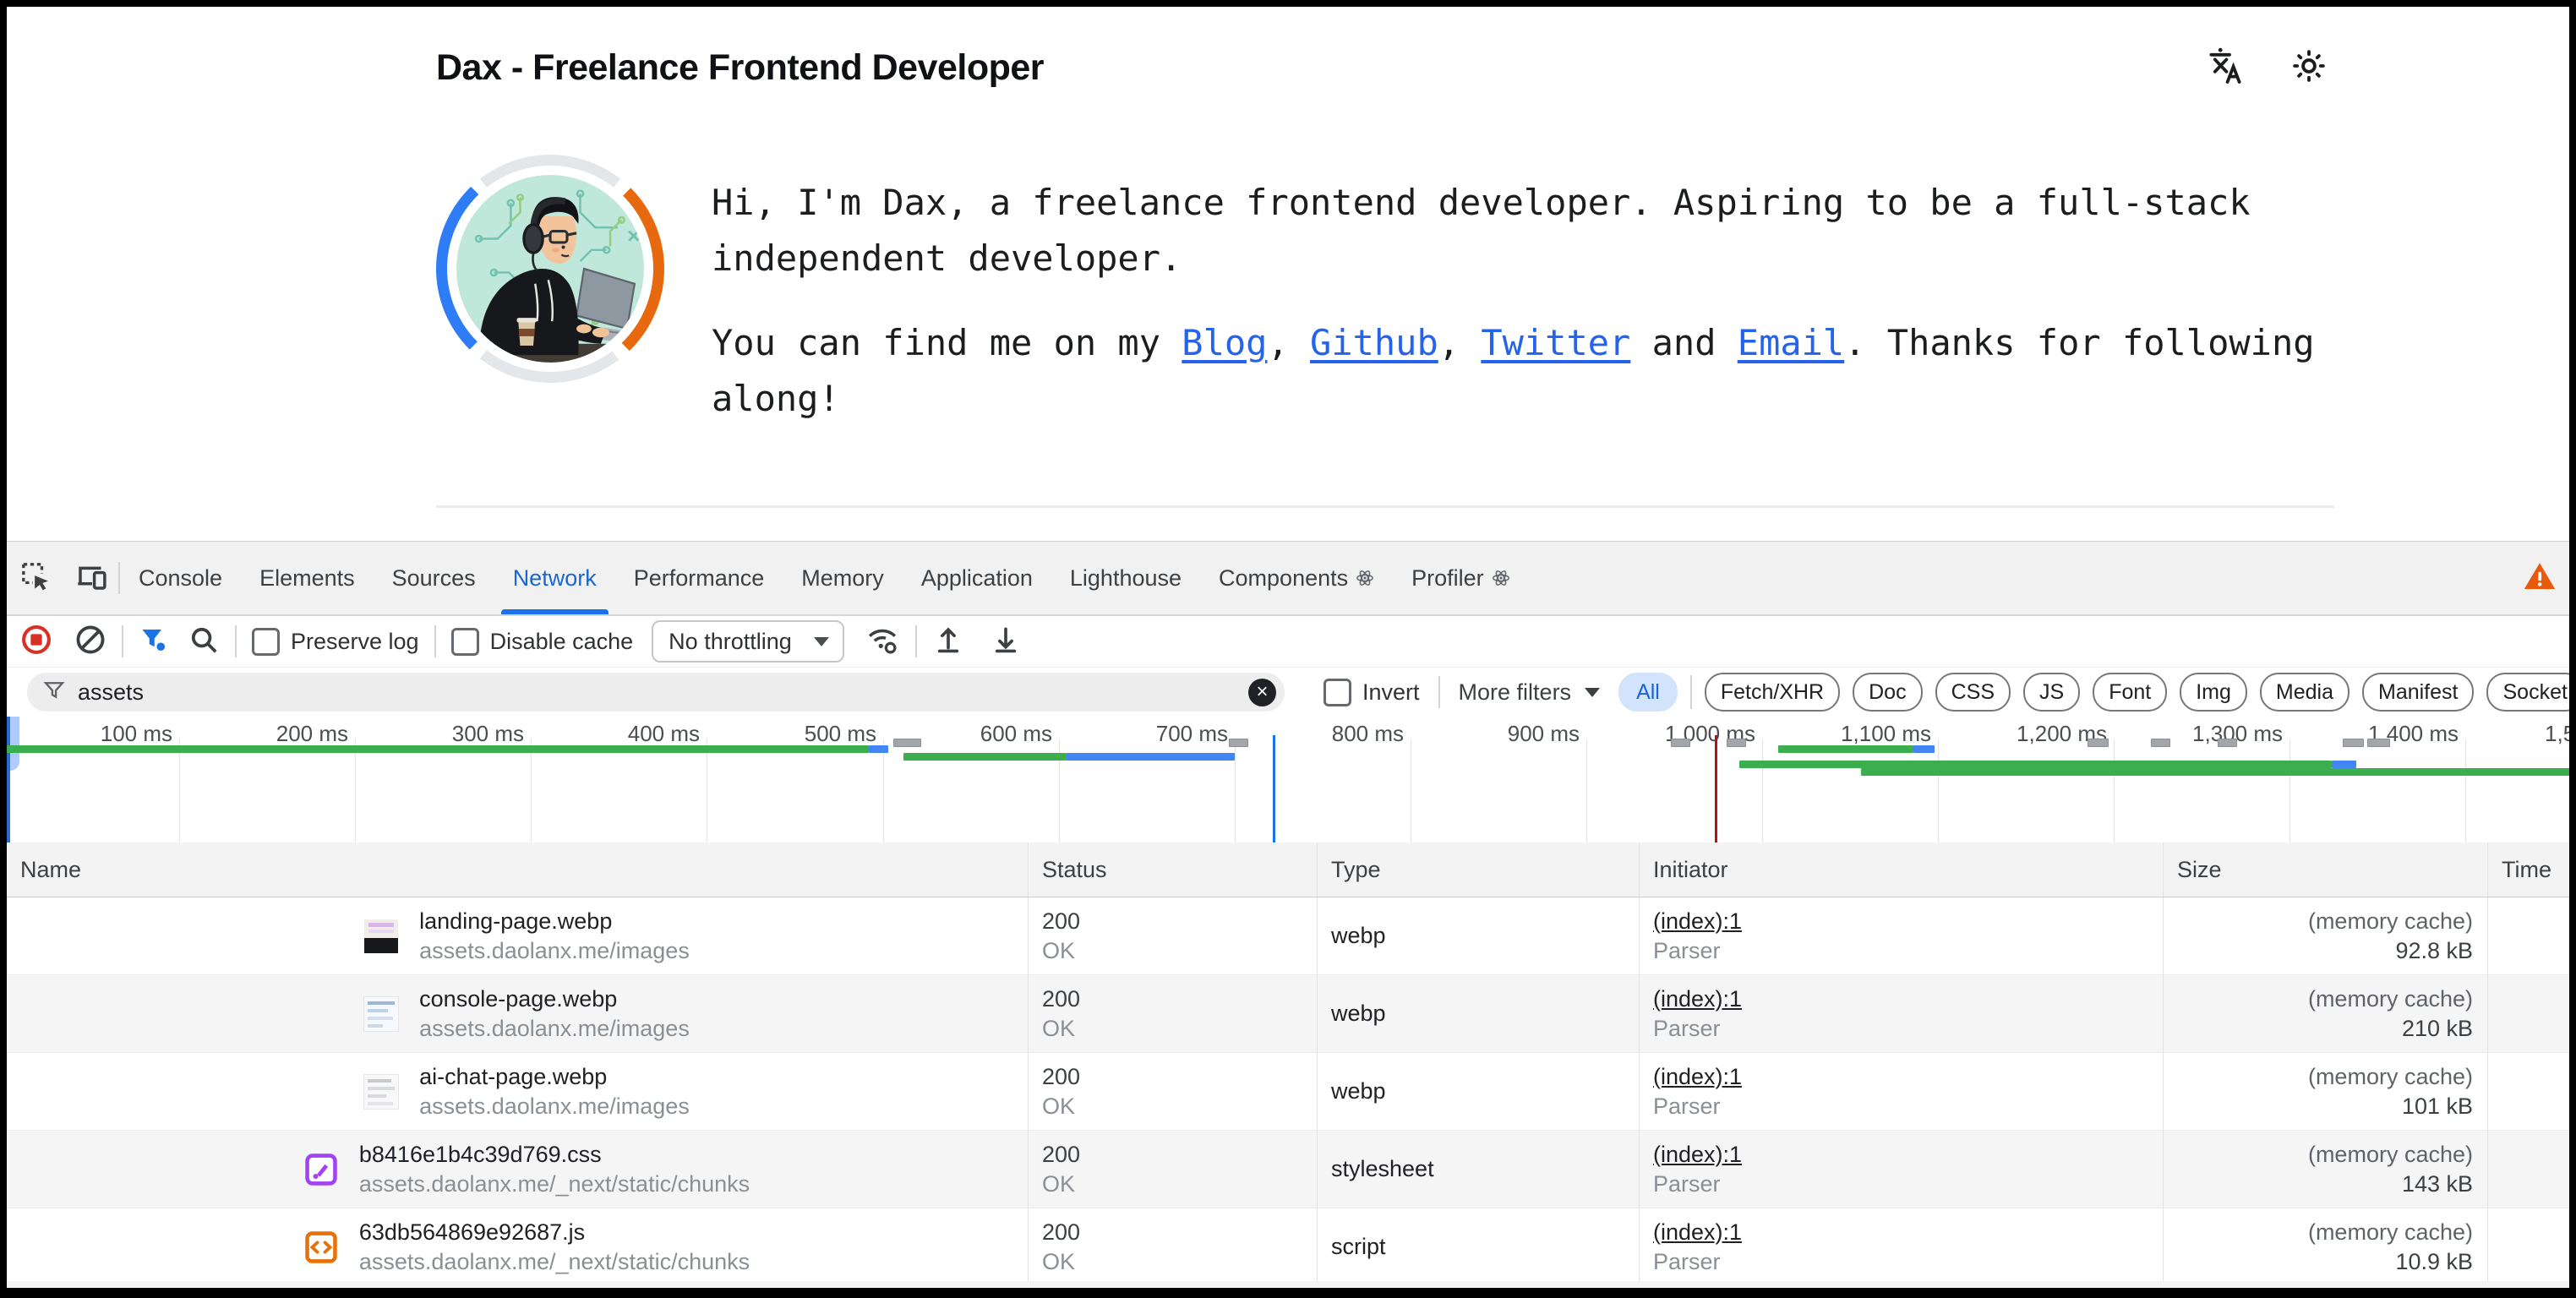 The image size is (2576, 1298). Describe the element at coordinates (2434, 950) in the screenshot. I see `size-value: 92.8 kB` at that location.